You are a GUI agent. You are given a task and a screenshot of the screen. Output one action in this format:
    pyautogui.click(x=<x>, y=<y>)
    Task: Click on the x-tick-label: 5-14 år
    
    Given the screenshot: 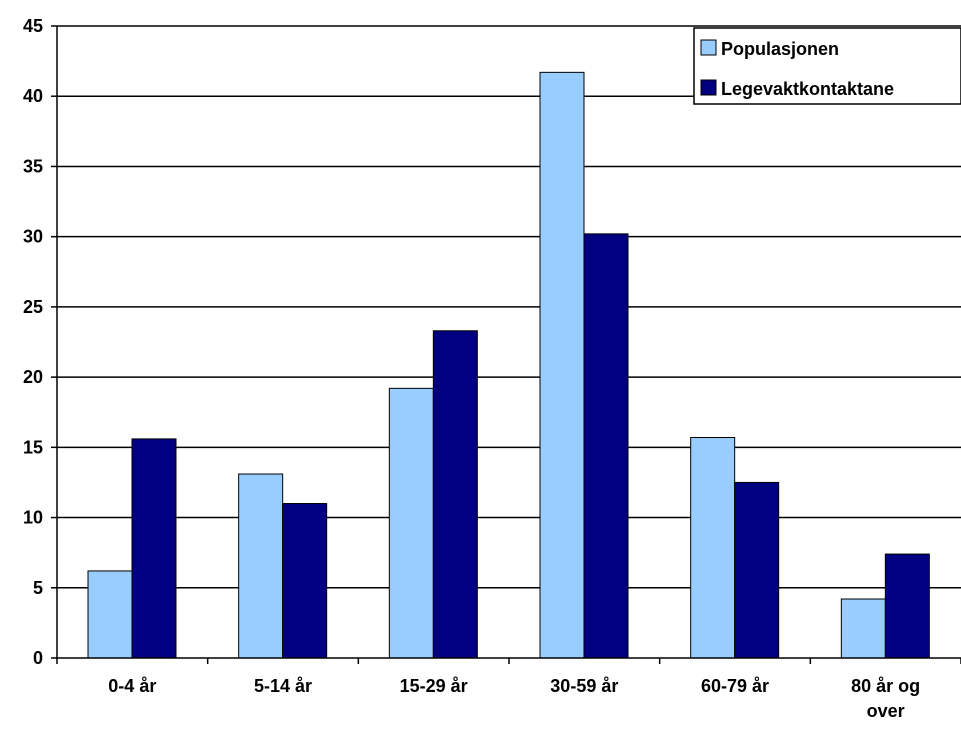 What is the action you would take?
    pyautogui.click(x=283, y=686)
    